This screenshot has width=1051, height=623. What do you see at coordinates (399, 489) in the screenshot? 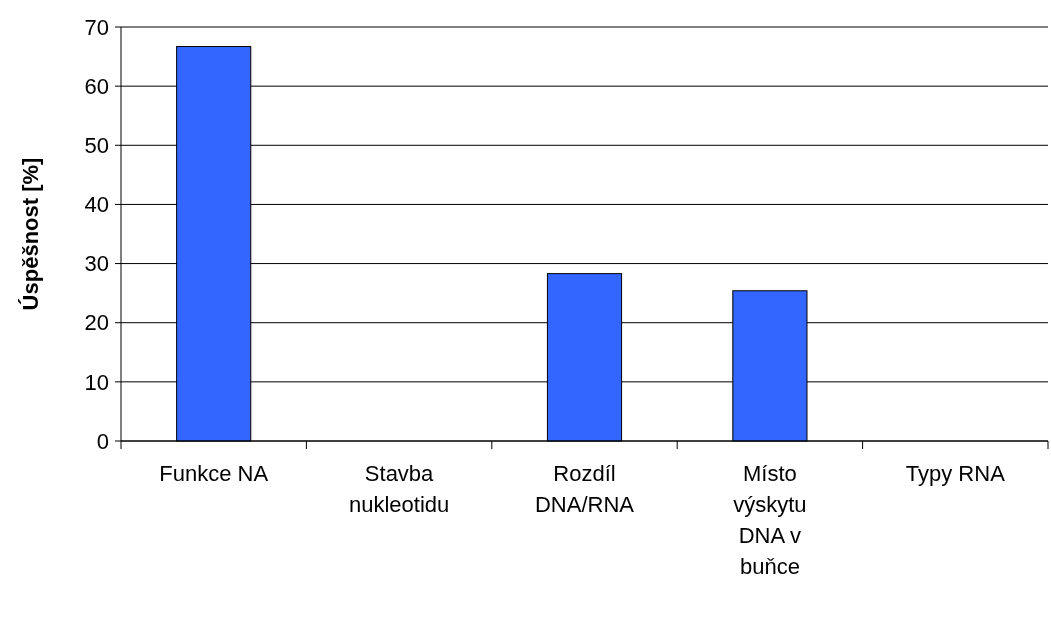
I see `x-tick-label: Stavba nukleotidu` at bounding box center [399, 489].